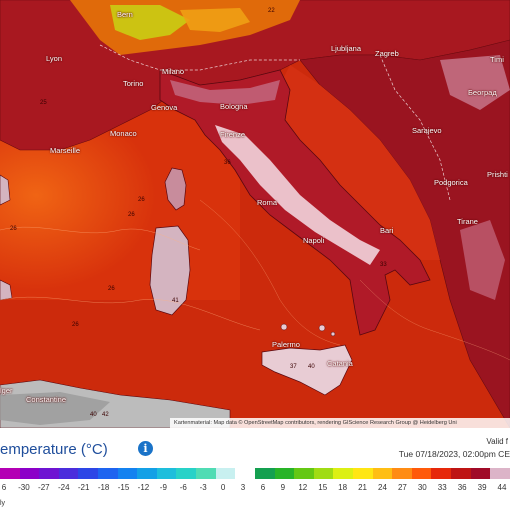  What do you see at coordinates (482, 487) in the screenshot?
I see `scale-tick: 39` at bounding box center [482, 487].